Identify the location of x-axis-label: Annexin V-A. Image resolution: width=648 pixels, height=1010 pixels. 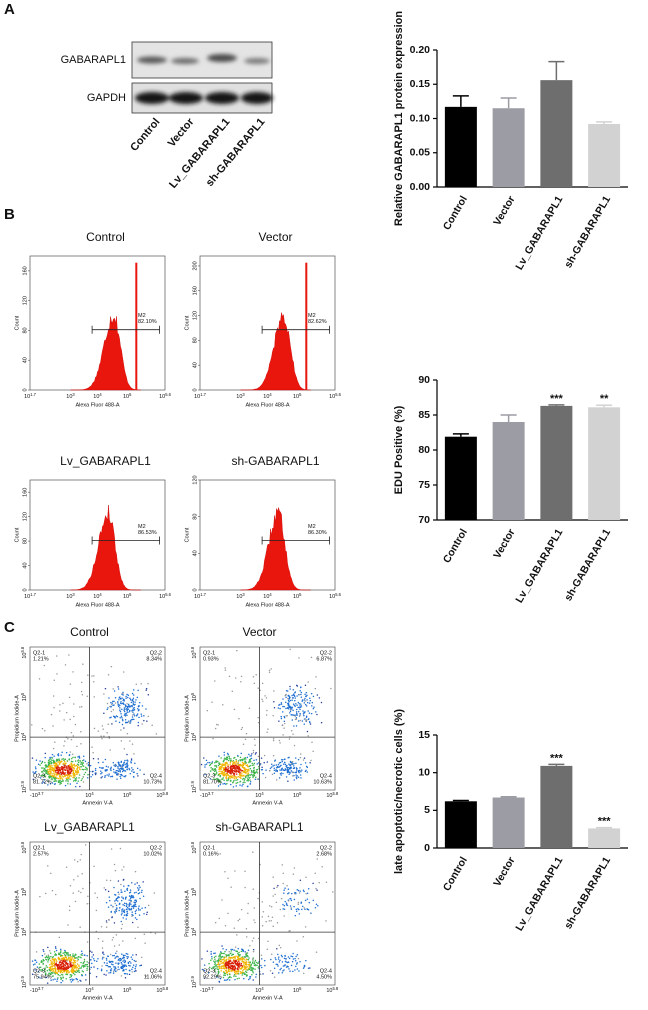
(267, 998).